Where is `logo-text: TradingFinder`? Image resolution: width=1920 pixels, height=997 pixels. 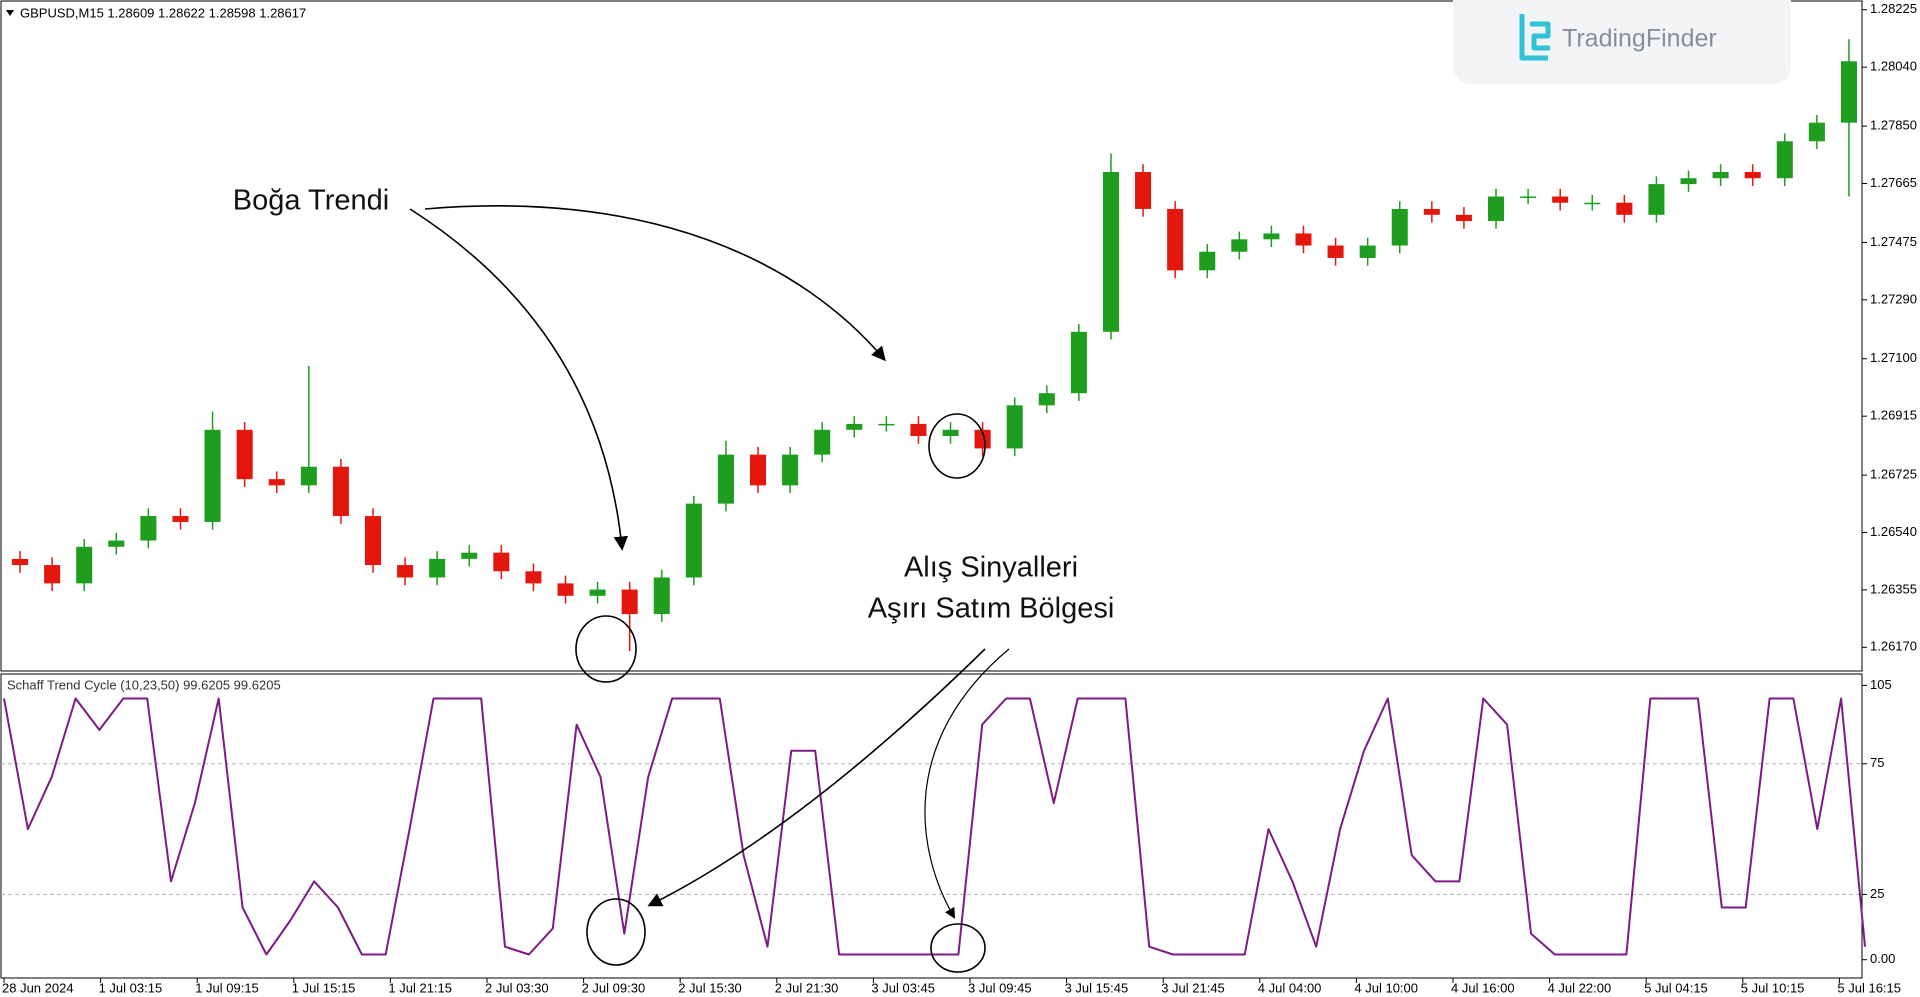 logo-text: TradingFinder is located at coordinates (1639, 39).